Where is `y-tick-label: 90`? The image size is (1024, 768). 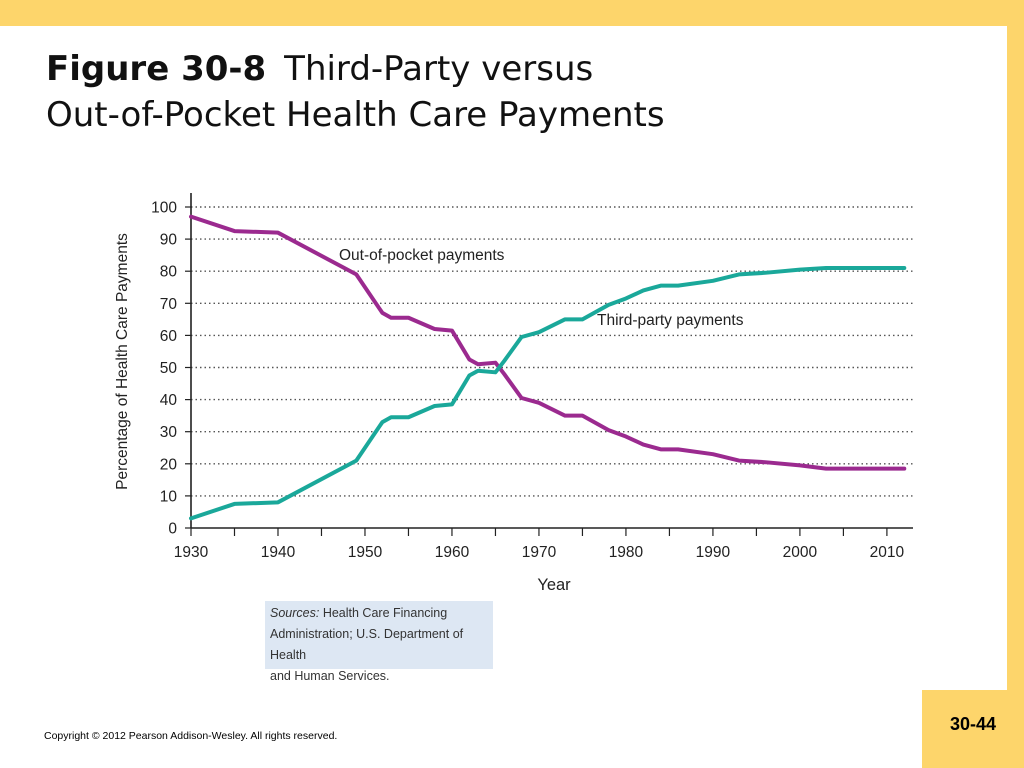
y-tick-label: 90 is located at coordinates (169, 240).